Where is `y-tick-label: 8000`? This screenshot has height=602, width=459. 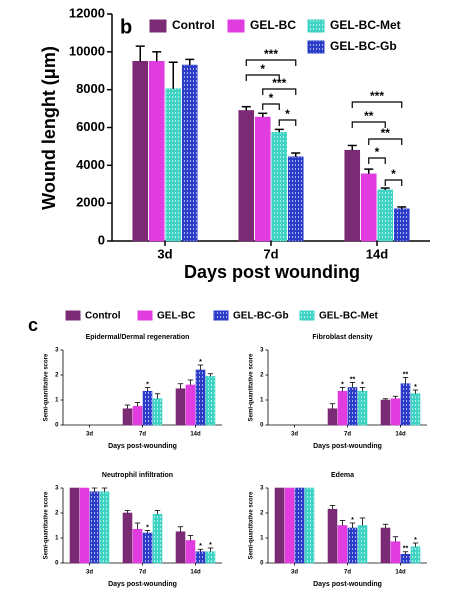
y-tick-label: 8000 is located at coordinates (90, 88).